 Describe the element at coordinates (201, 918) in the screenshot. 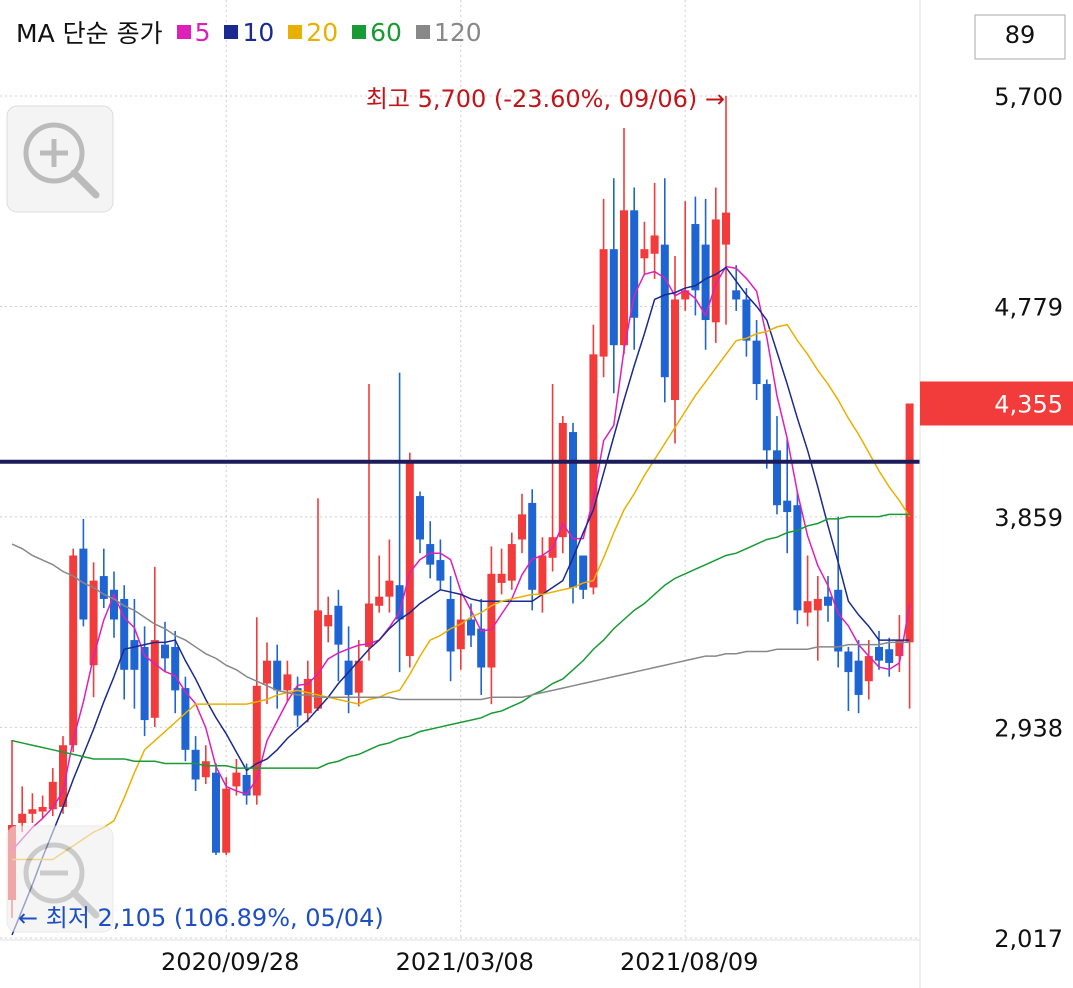

I see `low-annotation: ← 최저 2,105 (106.89%, 05/04)` at that location.